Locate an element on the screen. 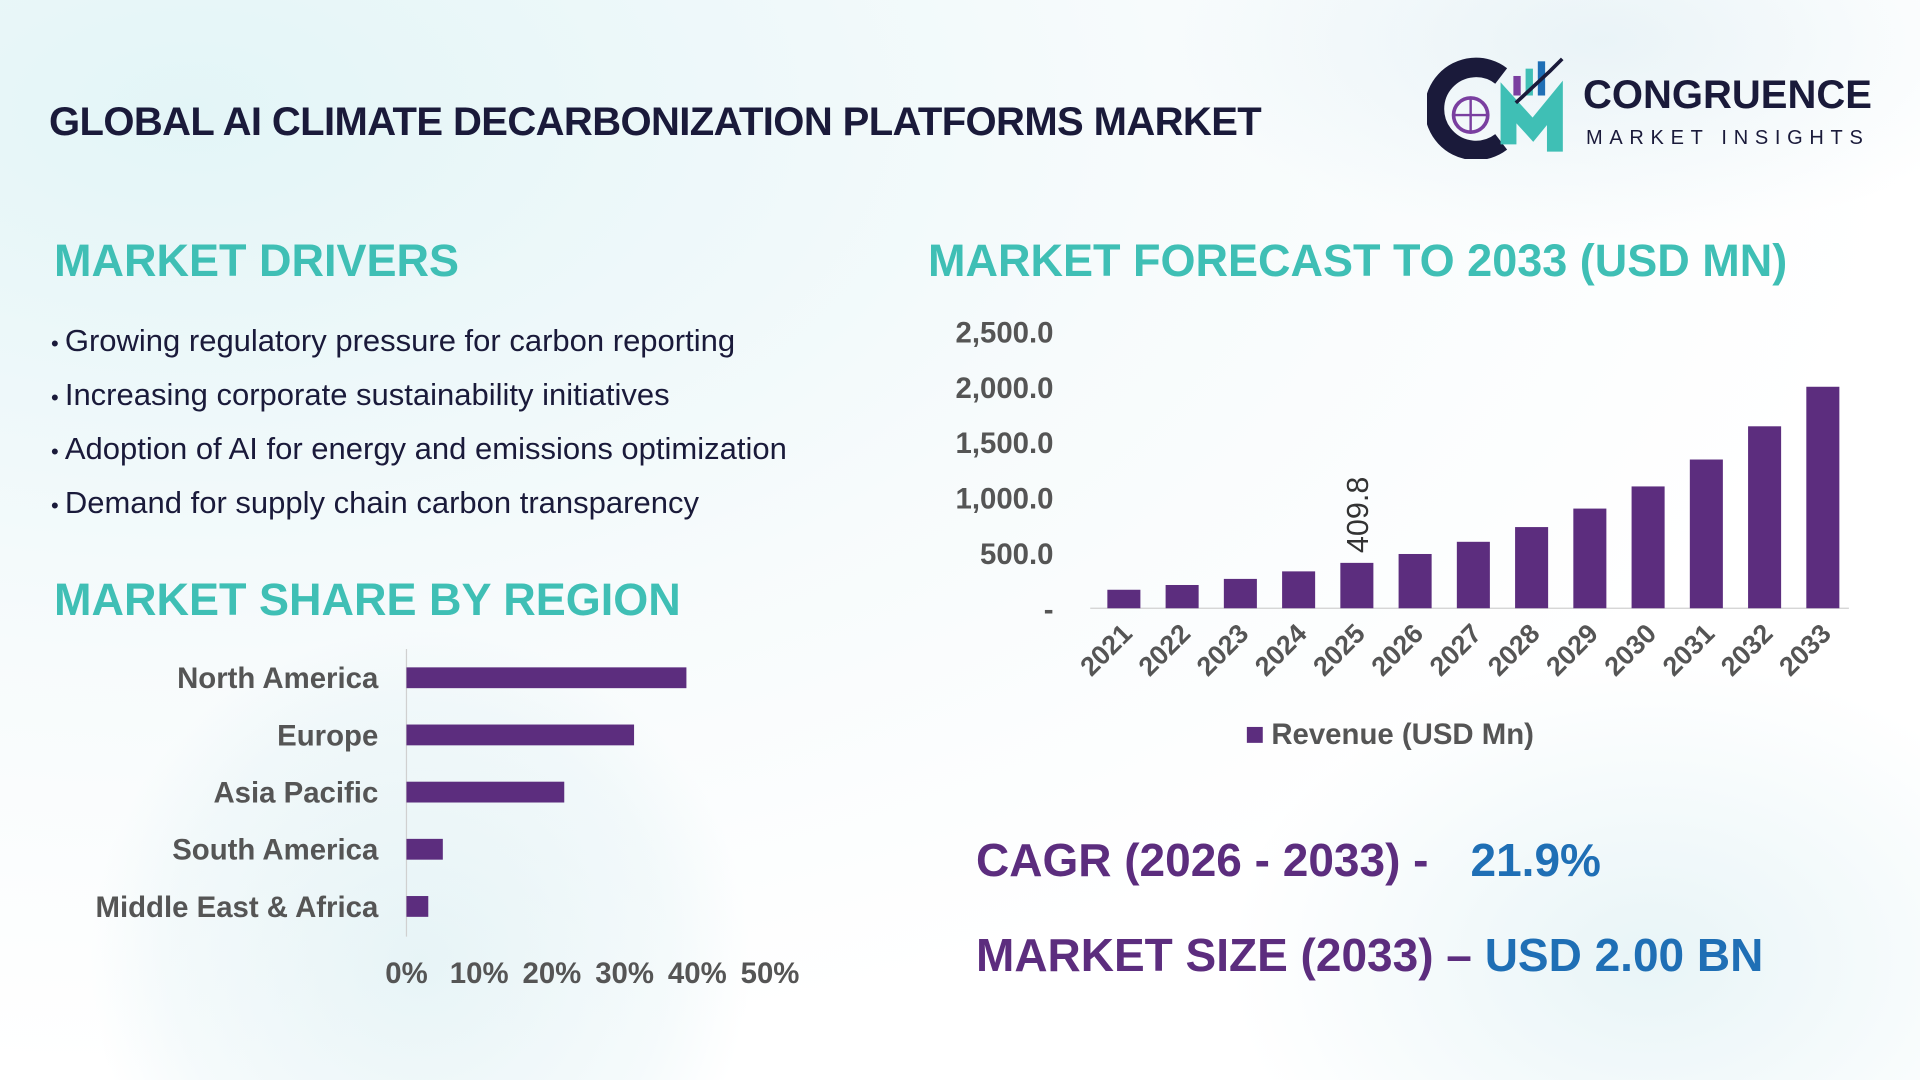 The height and width of the screenshot is (1080, 1920). tick-label: 500.0 is located at coordinates (1016, 554).